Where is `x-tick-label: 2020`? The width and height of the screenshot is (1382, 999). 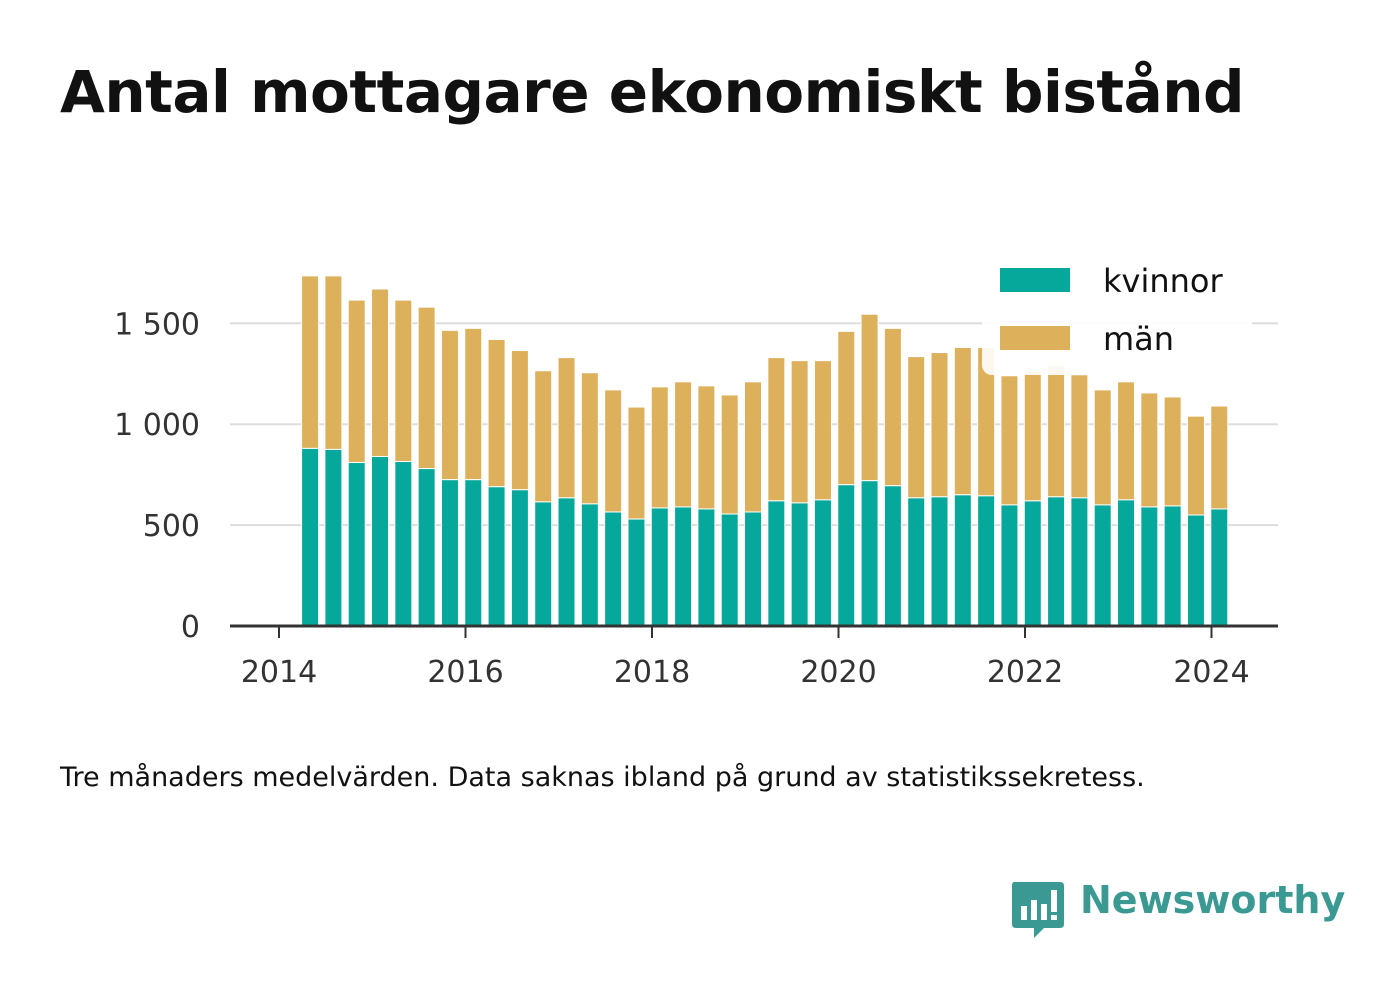
x-tick-label: 2020 is located at coordinates (838, 672).